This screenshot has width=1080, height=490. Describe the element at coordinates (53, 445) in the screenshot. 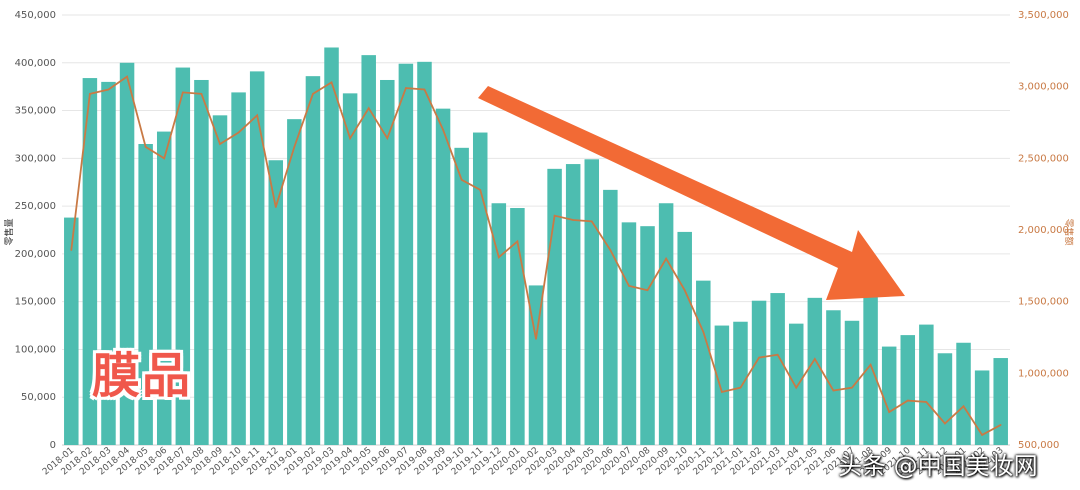

I see `y-tick-label: 0` at that location.